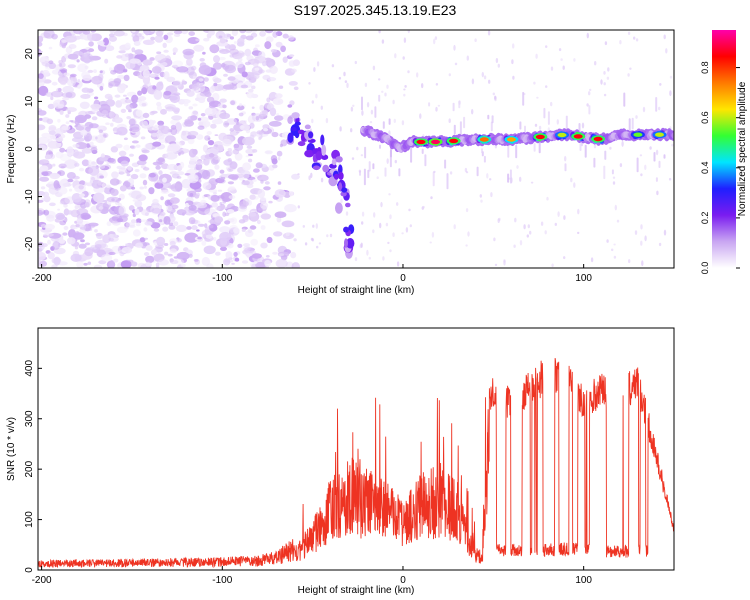 Image resolution: width=750 pixels, height=600 pixels. What do you see at coordinates (312, 274) in the screenshot?
I see `spectrogram-x-ticks: -200 -100 0 100` at bounding box center [312, 274].